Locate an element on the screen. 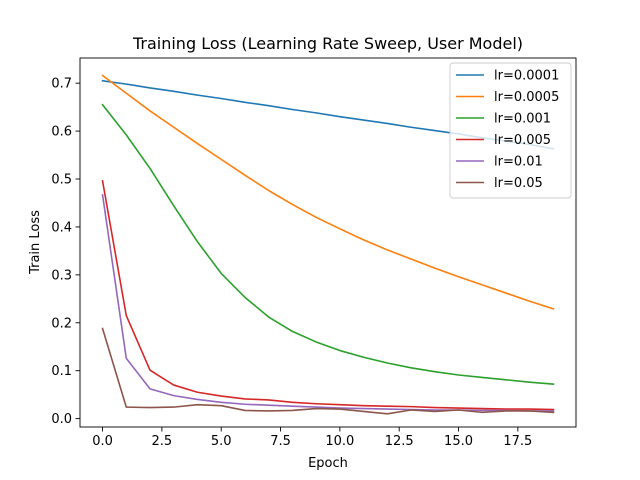 This screenshot has height=480, width=640. x-tick-label: 12.5 is located at coordinates (399, 441).